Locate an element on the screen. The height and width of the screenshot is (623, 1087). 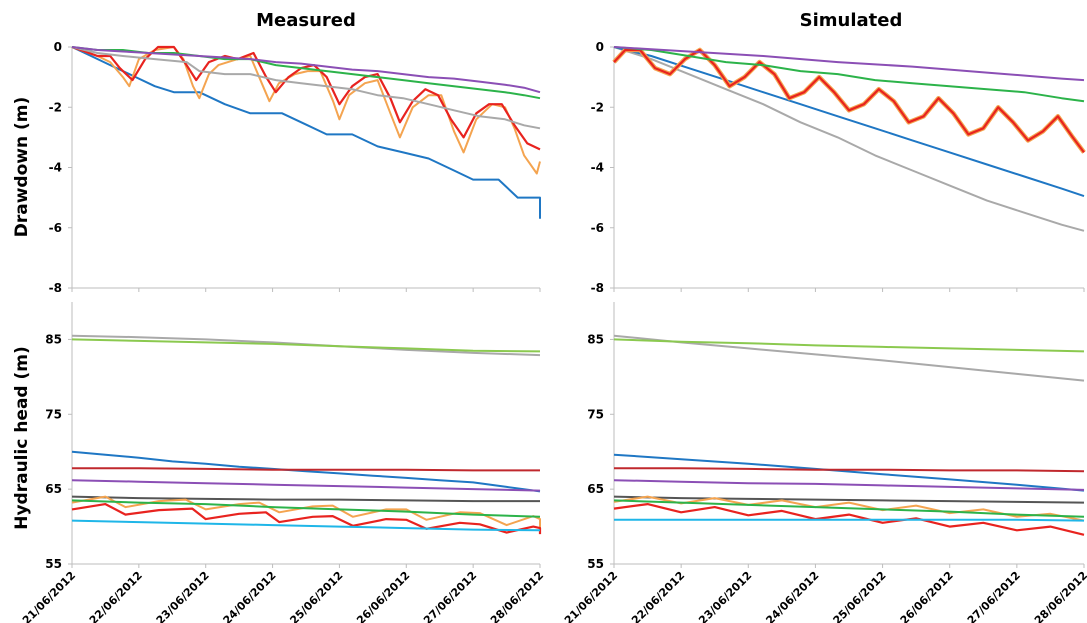
ylabel-drawdown: Drawdown (m) is located at coordinates (22, 167).